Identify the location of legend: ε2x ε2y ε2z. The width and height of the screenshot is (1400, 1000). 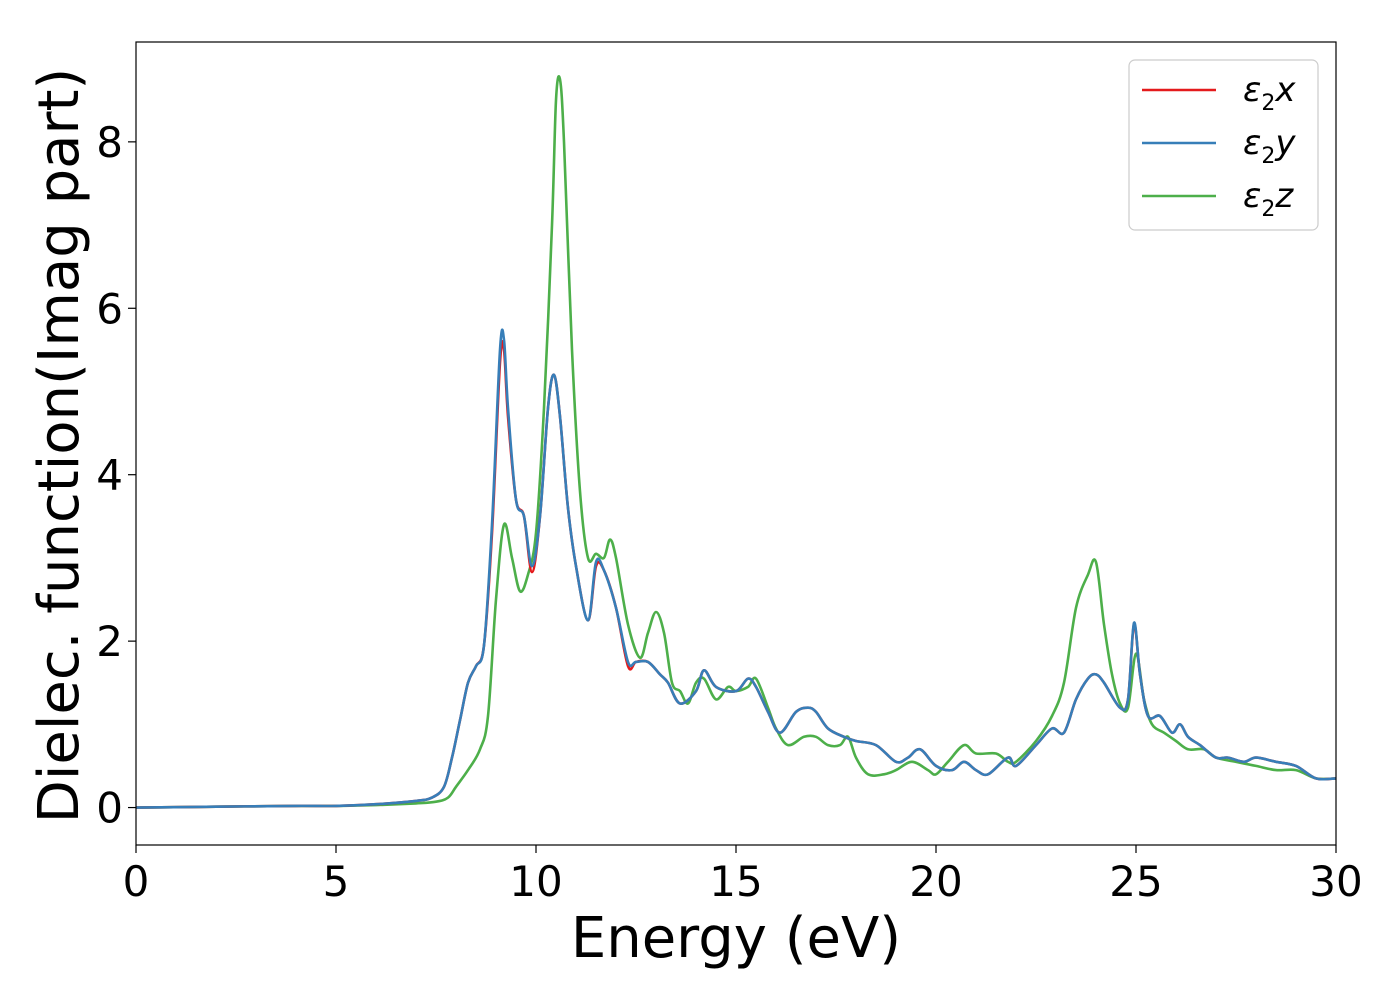
(1223, 145).